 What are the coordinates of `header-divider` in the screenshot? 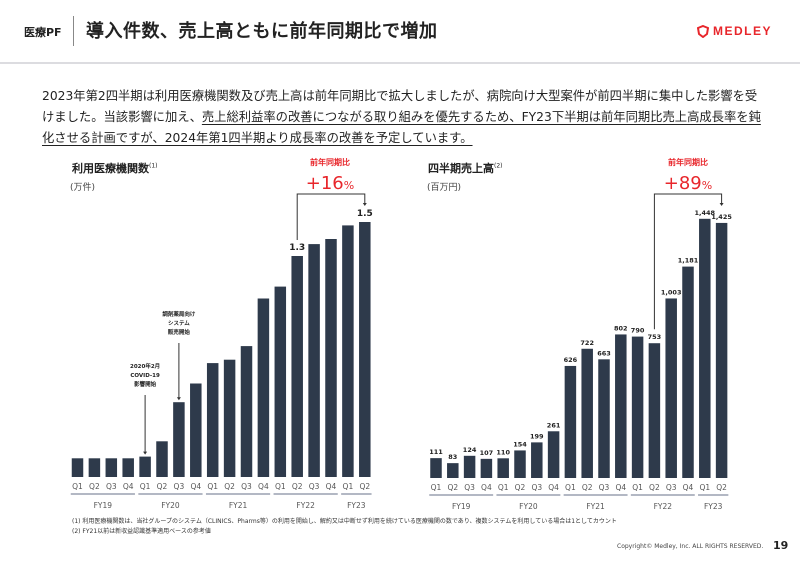 It's located at (73, 31).